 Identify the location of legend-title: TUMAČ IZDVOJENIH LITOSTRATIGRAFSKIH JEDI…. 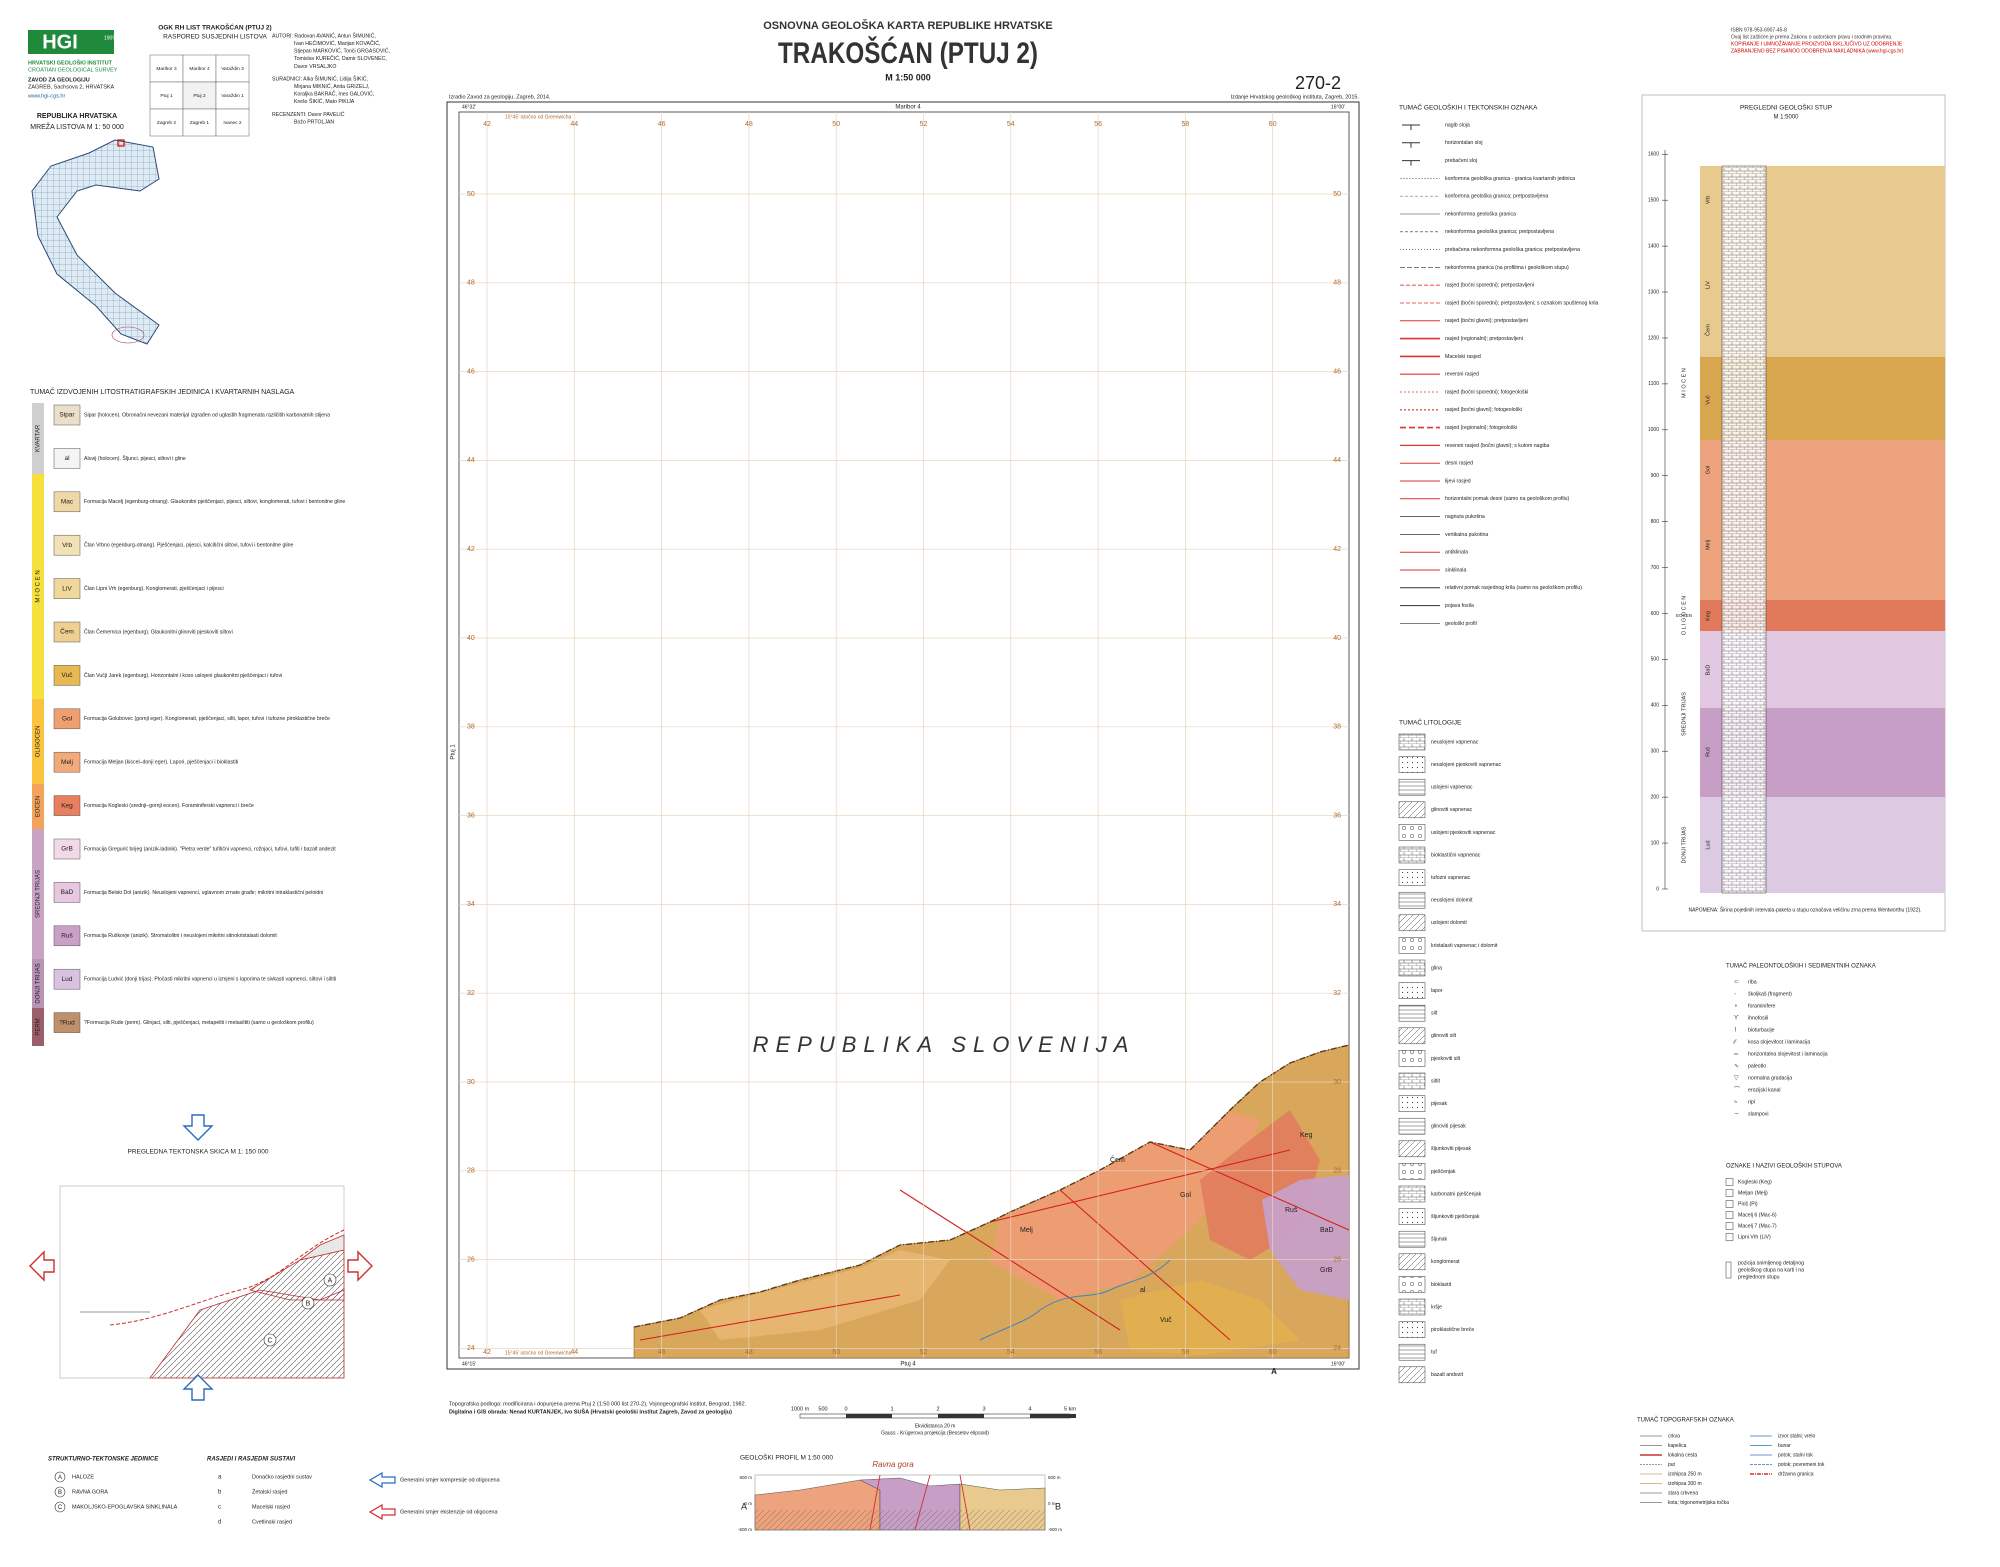
(162, 391).